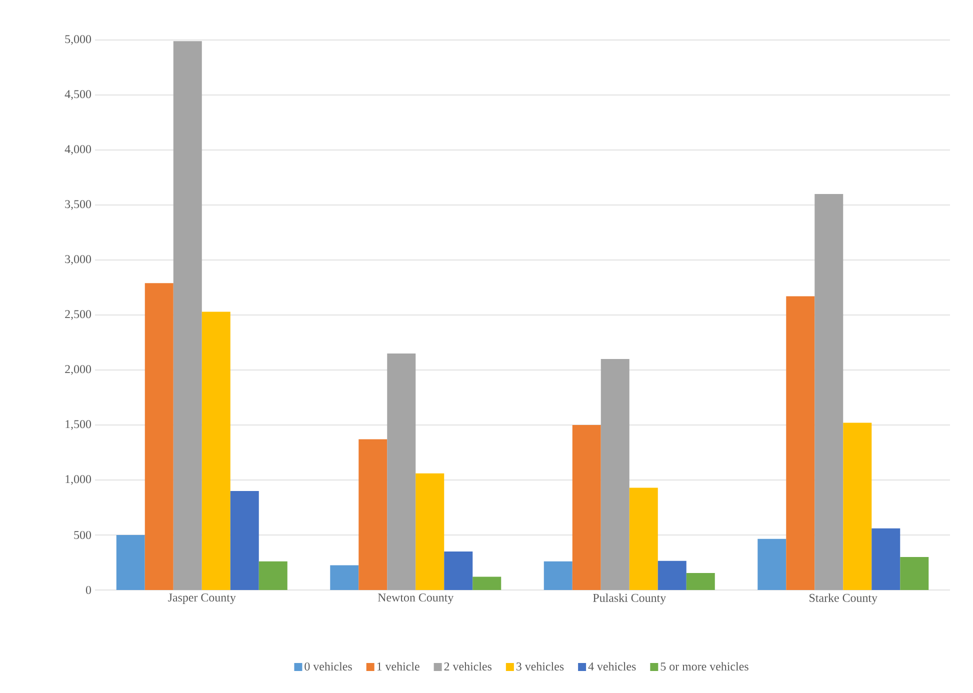  I want to click on x-tick-label: Pulaski County, so click(629, 599).